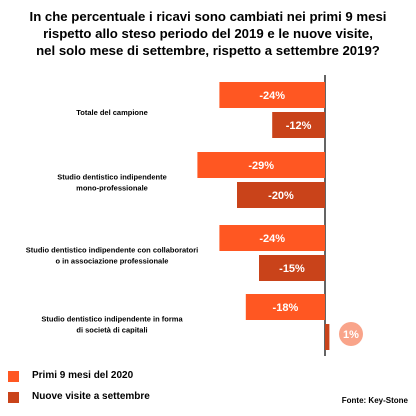 This screenshot has width=416, height=416. I want to click on category-label: Totale del campione, so click(112, 112).